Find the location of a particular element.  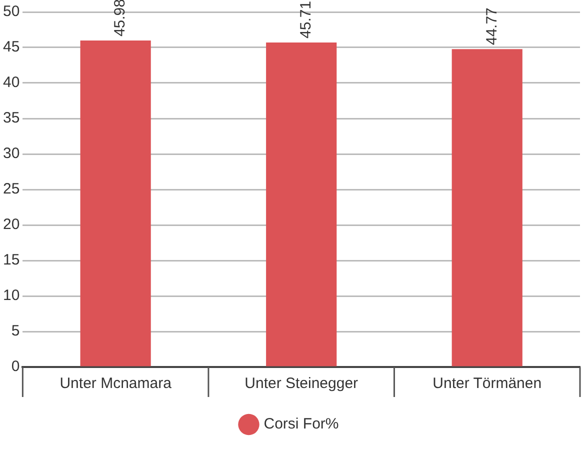

data-label: 44.77 is located at coordinates (491, 27).